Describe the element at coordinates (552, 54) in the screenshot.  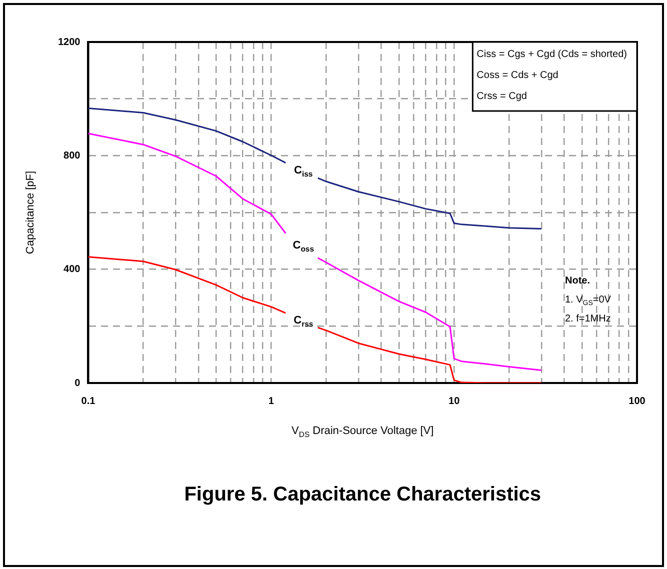
I see `annotation: Ciss = Cgs + Cgd (Cds = shorted)` at that location.